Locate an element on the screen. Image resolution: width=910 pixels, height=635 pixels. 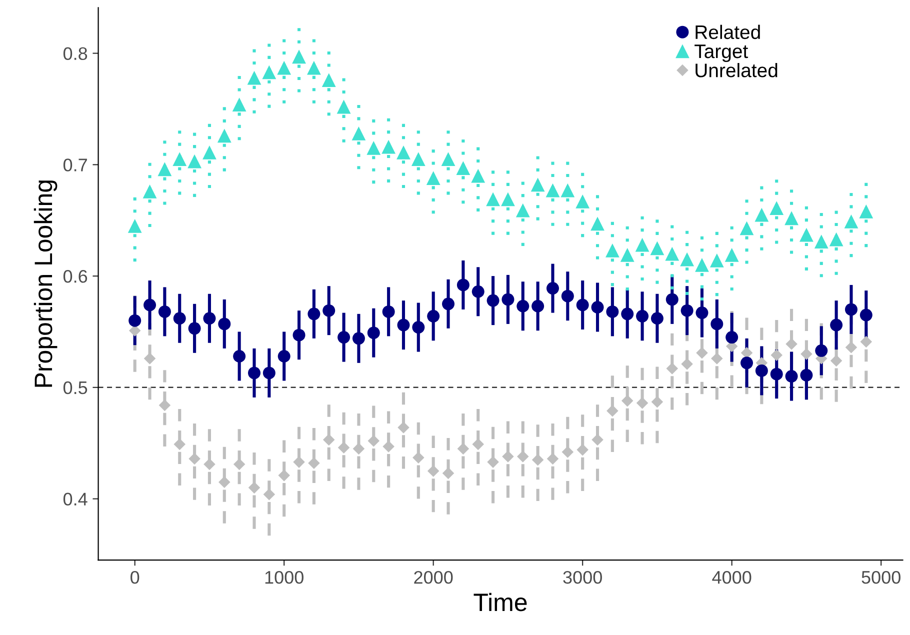
x-tick-label: 5000 is located at coordinates (881, 577).